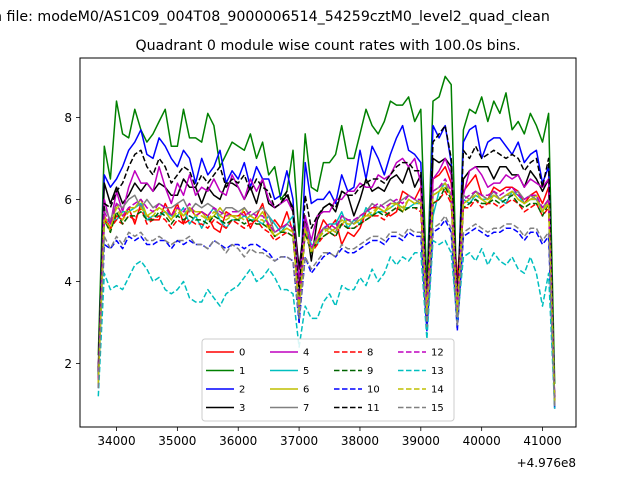 The height and width of the screenshot is (480, 640). What do you see at coordinates (437, 371) in the screenshot?
I see `legend-label-13: 13` at bounding box center [437, 371].